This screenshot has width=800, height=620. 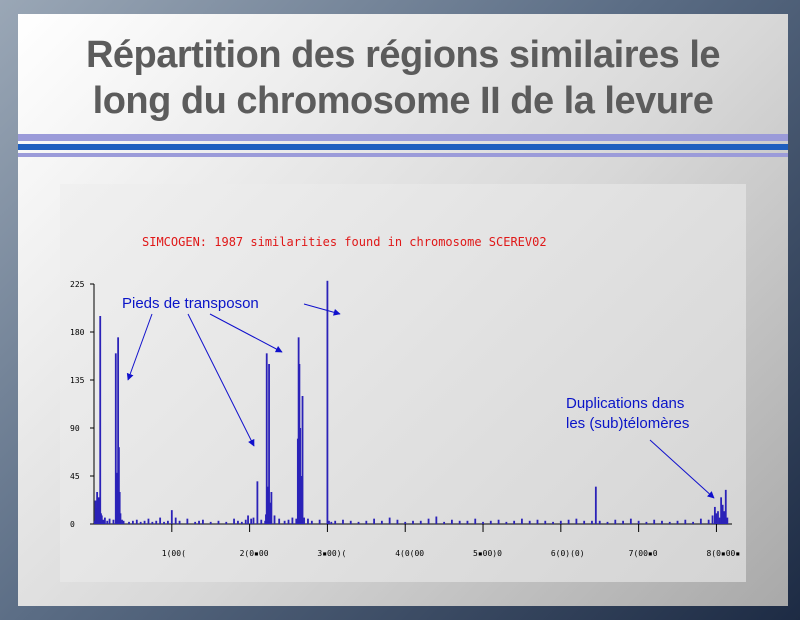 What do you see at coordinates (82, 404) in the screenshot?
I see `y-ticks: 0 45 90 135 180 225` at bounding box center [82, 404].